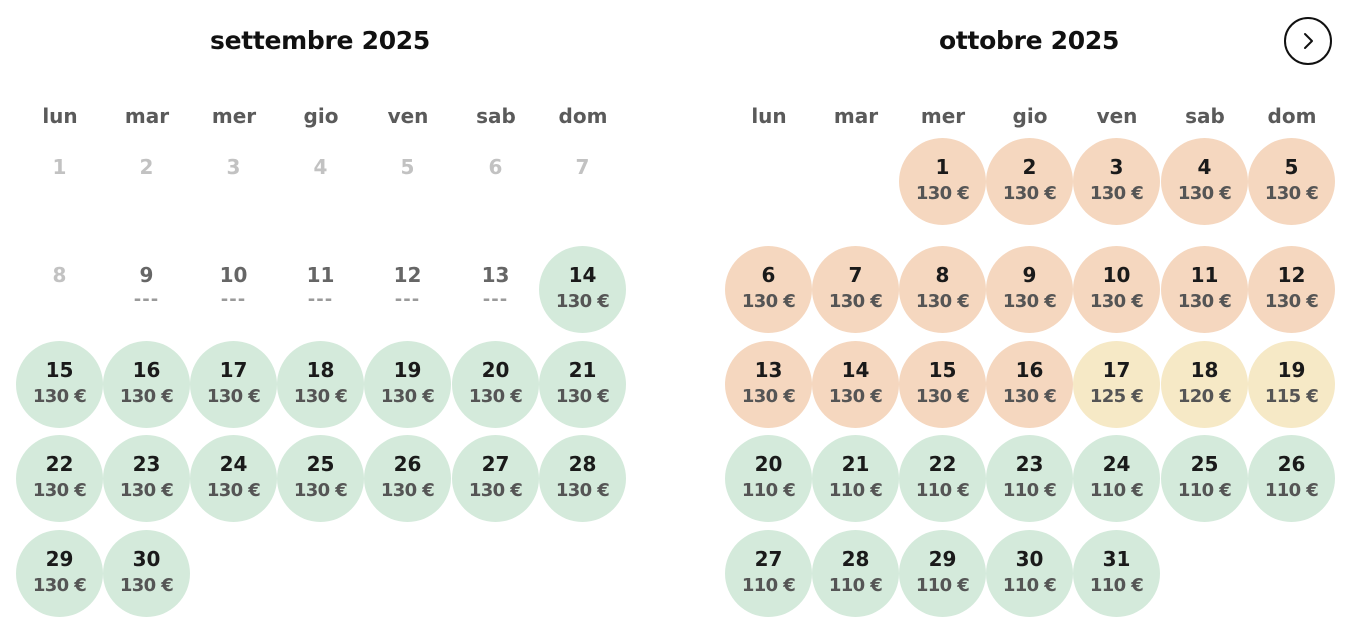 The image size is (1358, 624). What do you see at coordinates (1029, 181) in the screenshot?
I see `day-cell: 2 130 €` at bounding box center [1029, 181].